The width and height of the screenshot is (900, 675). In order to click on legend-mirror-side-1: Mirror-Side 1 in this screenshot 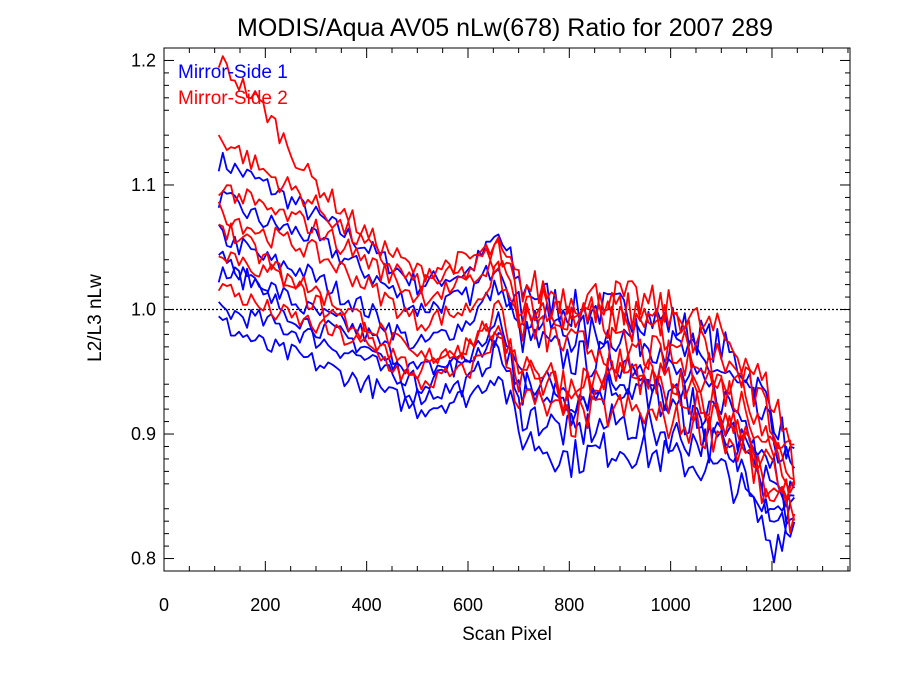, I will do `click(233, 72)`.